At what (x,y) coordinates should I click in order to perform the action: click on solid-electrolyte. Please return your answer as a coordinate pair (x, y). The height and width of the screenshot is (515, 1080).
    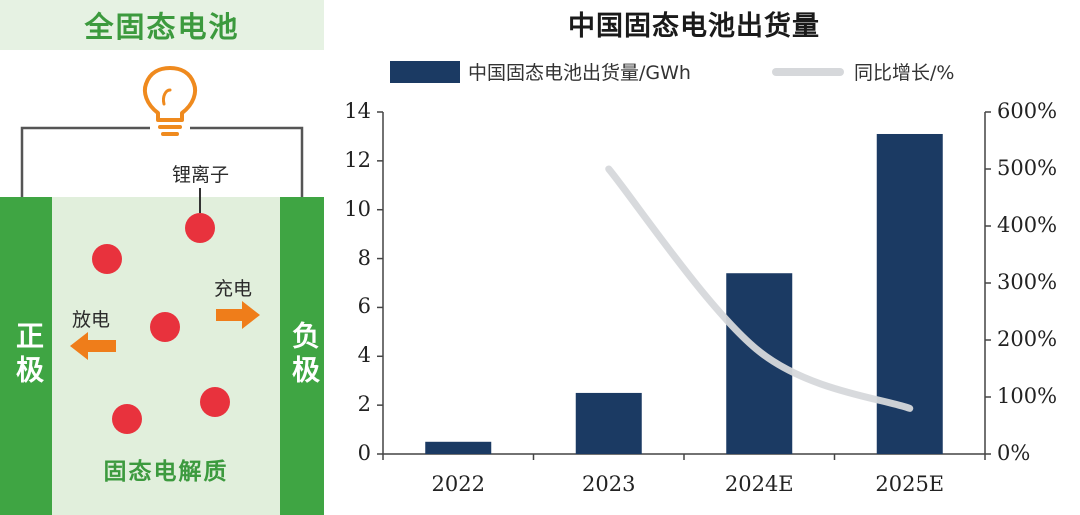
    Looking at the image, I should click on (166, 356).